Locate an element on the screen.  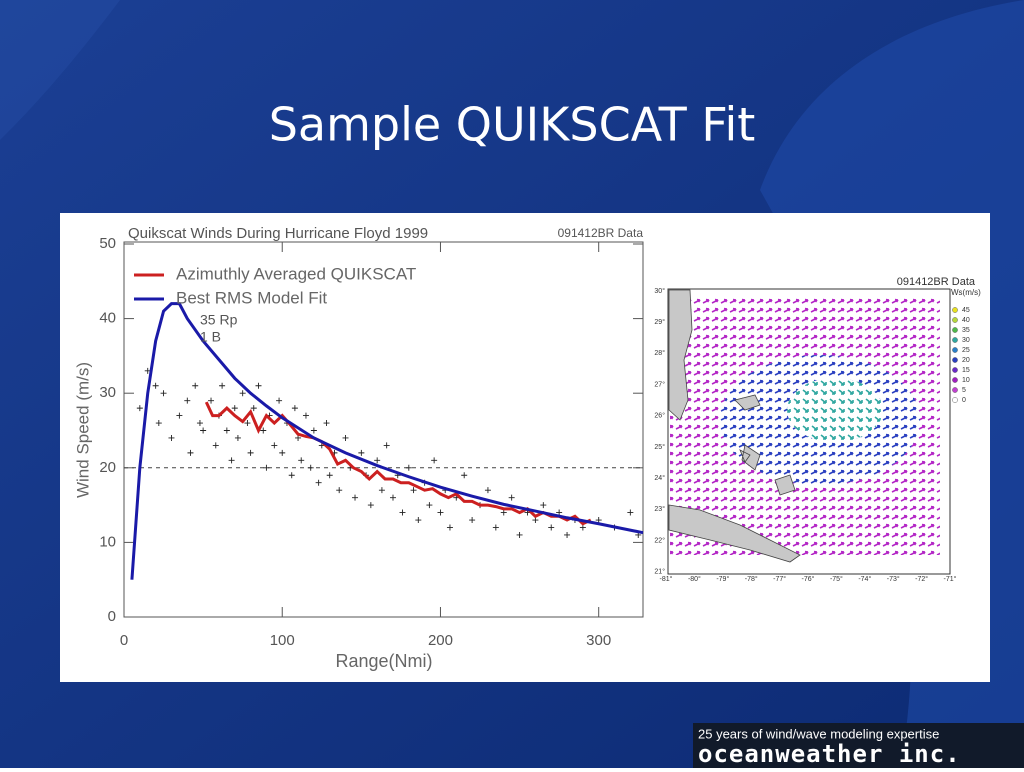
x-tick-label: 100 is located at coordinates (282, 640).